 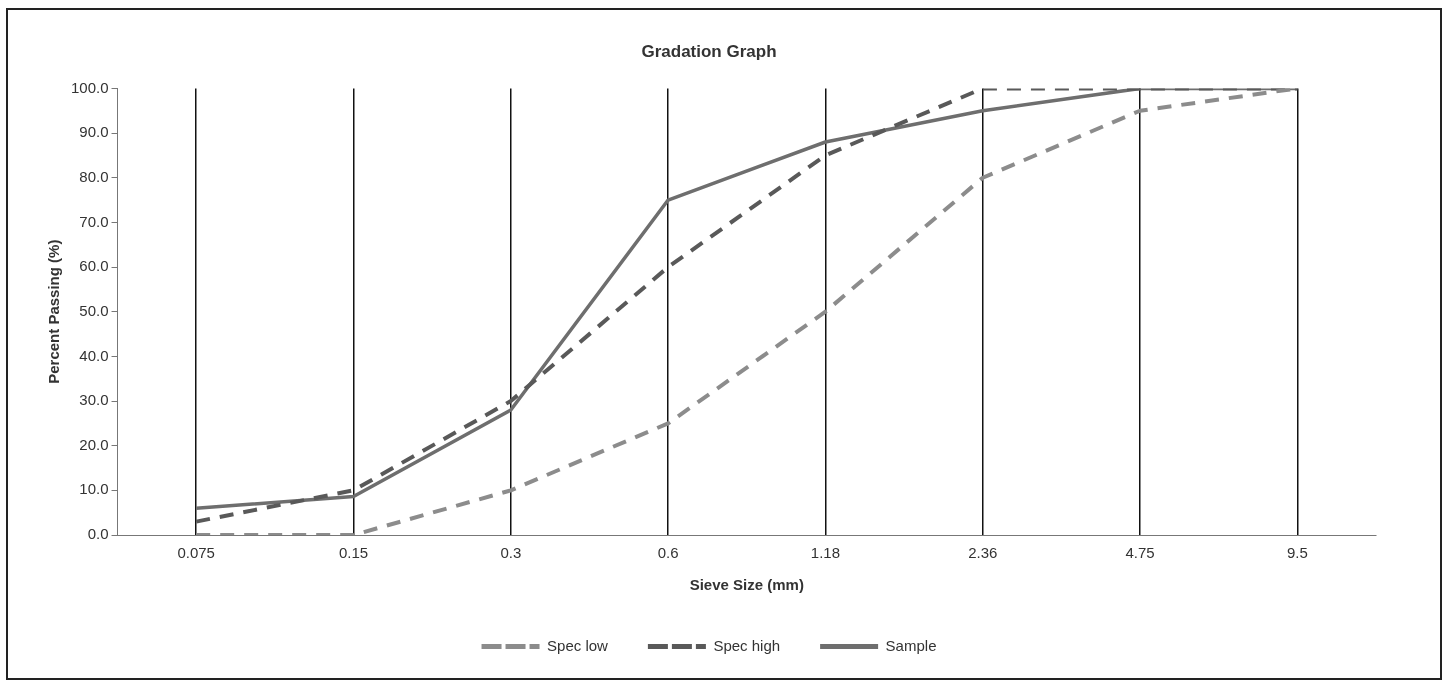 I want to click on y-tick-label: 100.0, so click(x=89, y=87).